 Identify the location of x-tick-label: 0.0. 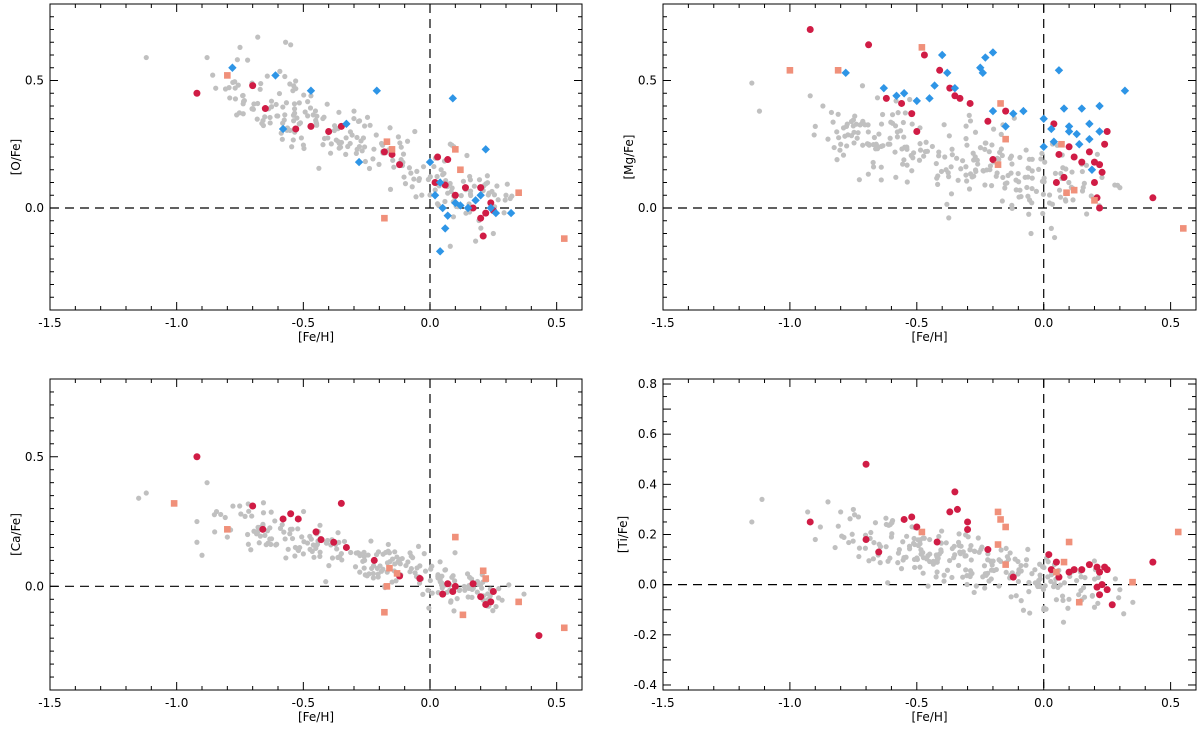
(1043, 323).